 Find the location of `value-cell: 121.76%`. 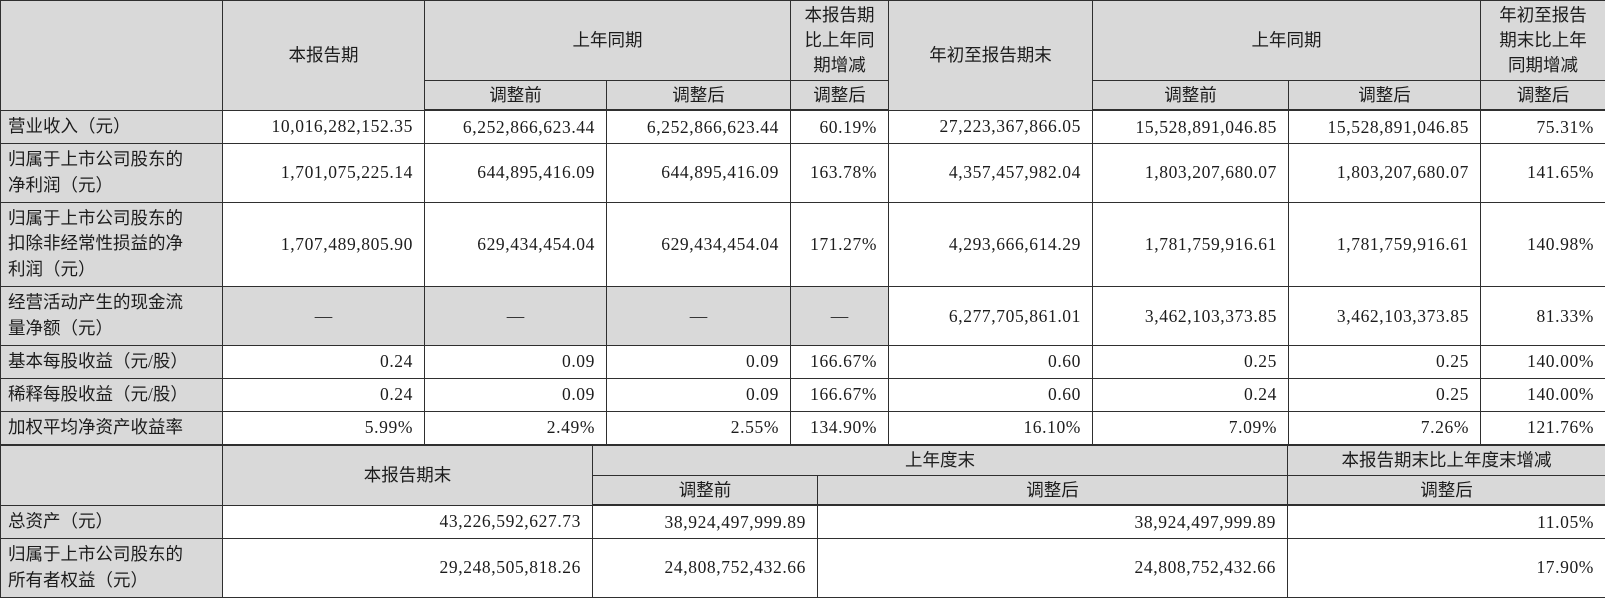

value-cell: 121.76% is located at coordinates (1543, 427).